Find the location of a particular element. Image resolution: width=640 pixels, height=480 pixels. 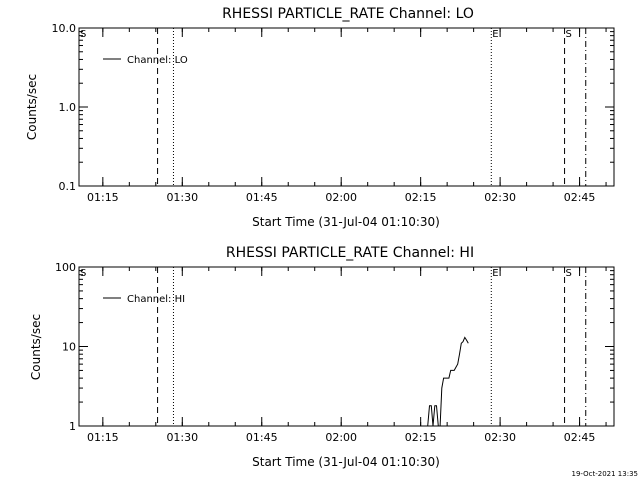

hi-xtick-label: 01:15 is located at coordinates (103, 437).